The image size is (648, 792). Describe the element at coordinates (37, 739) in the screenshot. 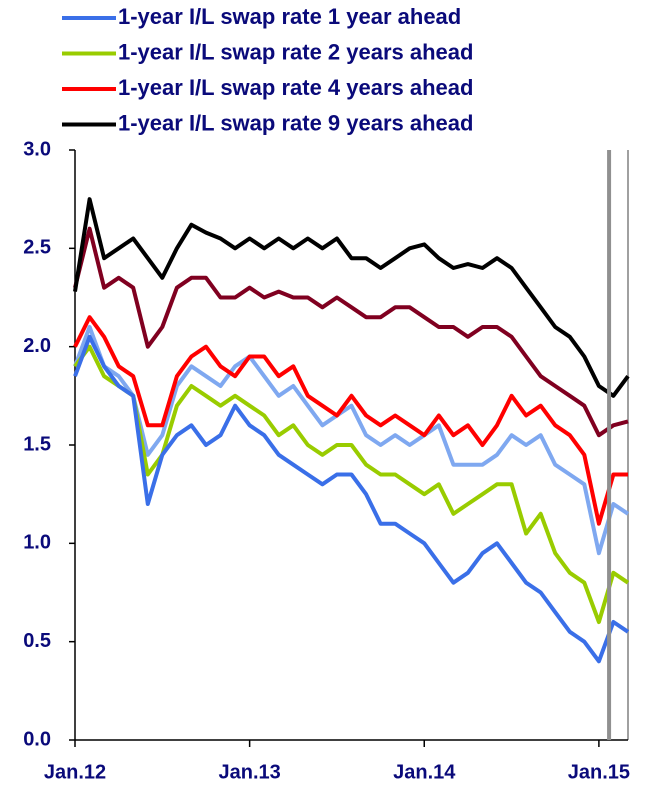

I see `y-tick-label: 0.0` at that location.